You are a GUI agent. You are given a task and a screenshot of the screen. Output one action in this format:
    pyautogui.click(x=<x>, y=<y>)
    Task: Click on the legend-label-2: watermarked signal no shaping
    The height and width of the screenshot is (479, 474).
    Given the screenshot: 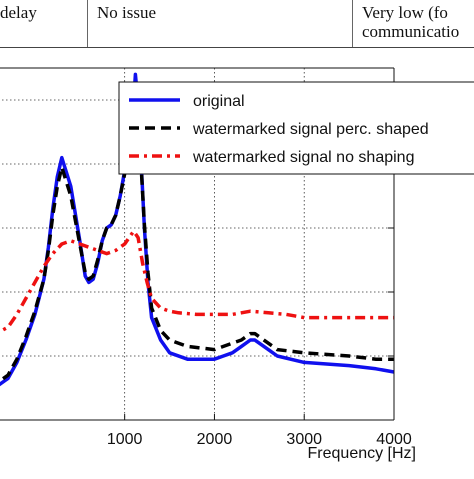 What is the action you would take?
    pyautogui.click(x=303, y=157)
    